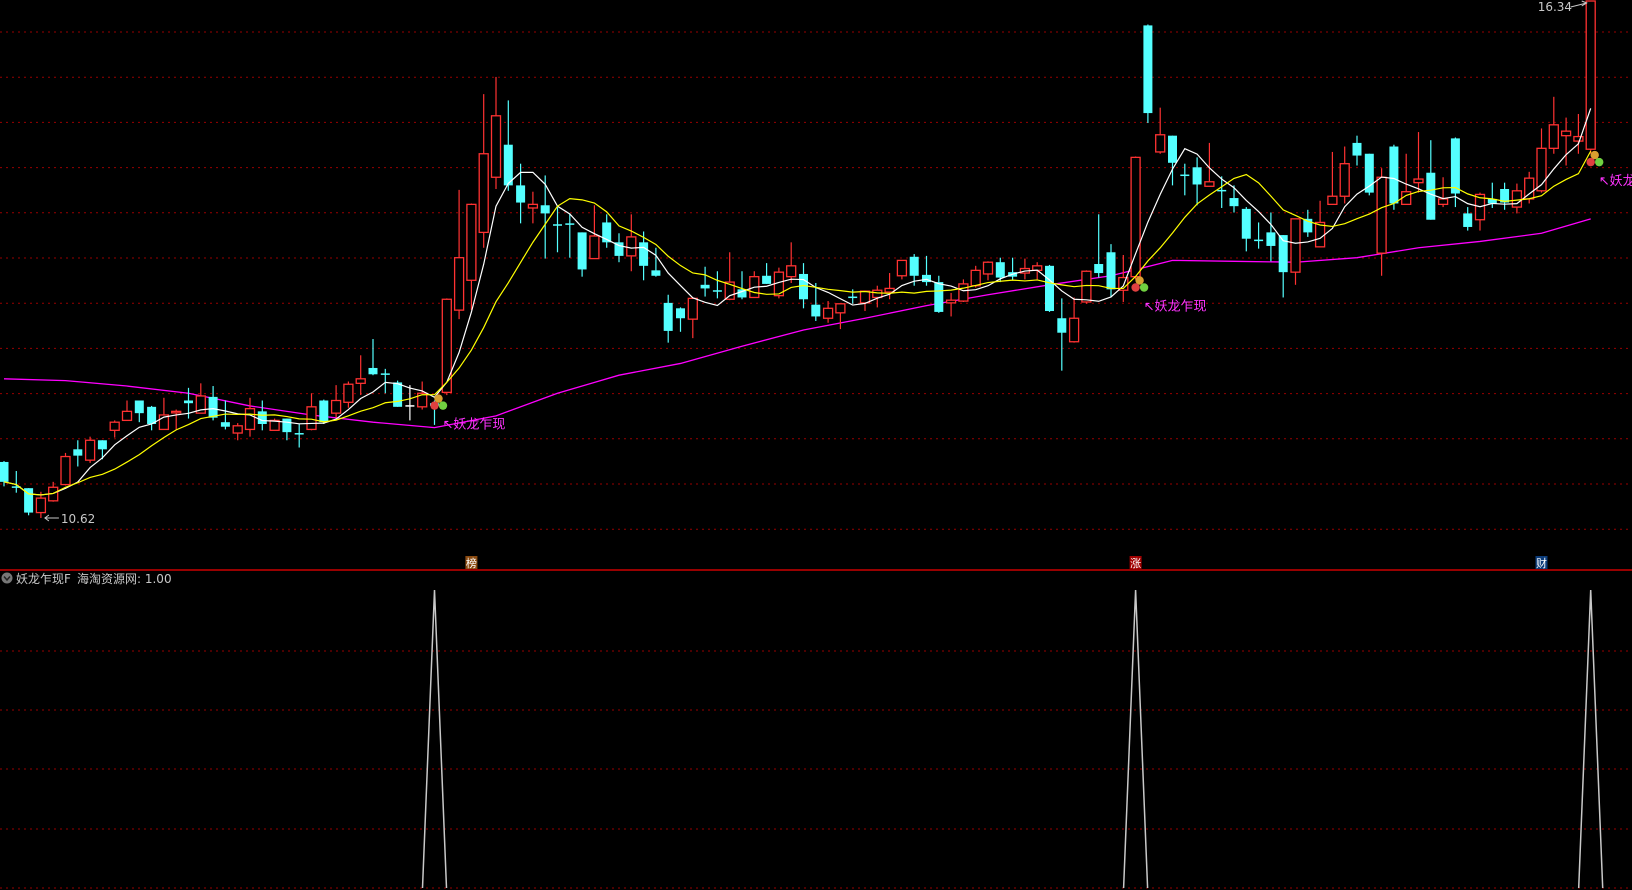 This screenshot has height=890, width=1632. I want to click on min-arrow-icon, so click(51, 518).